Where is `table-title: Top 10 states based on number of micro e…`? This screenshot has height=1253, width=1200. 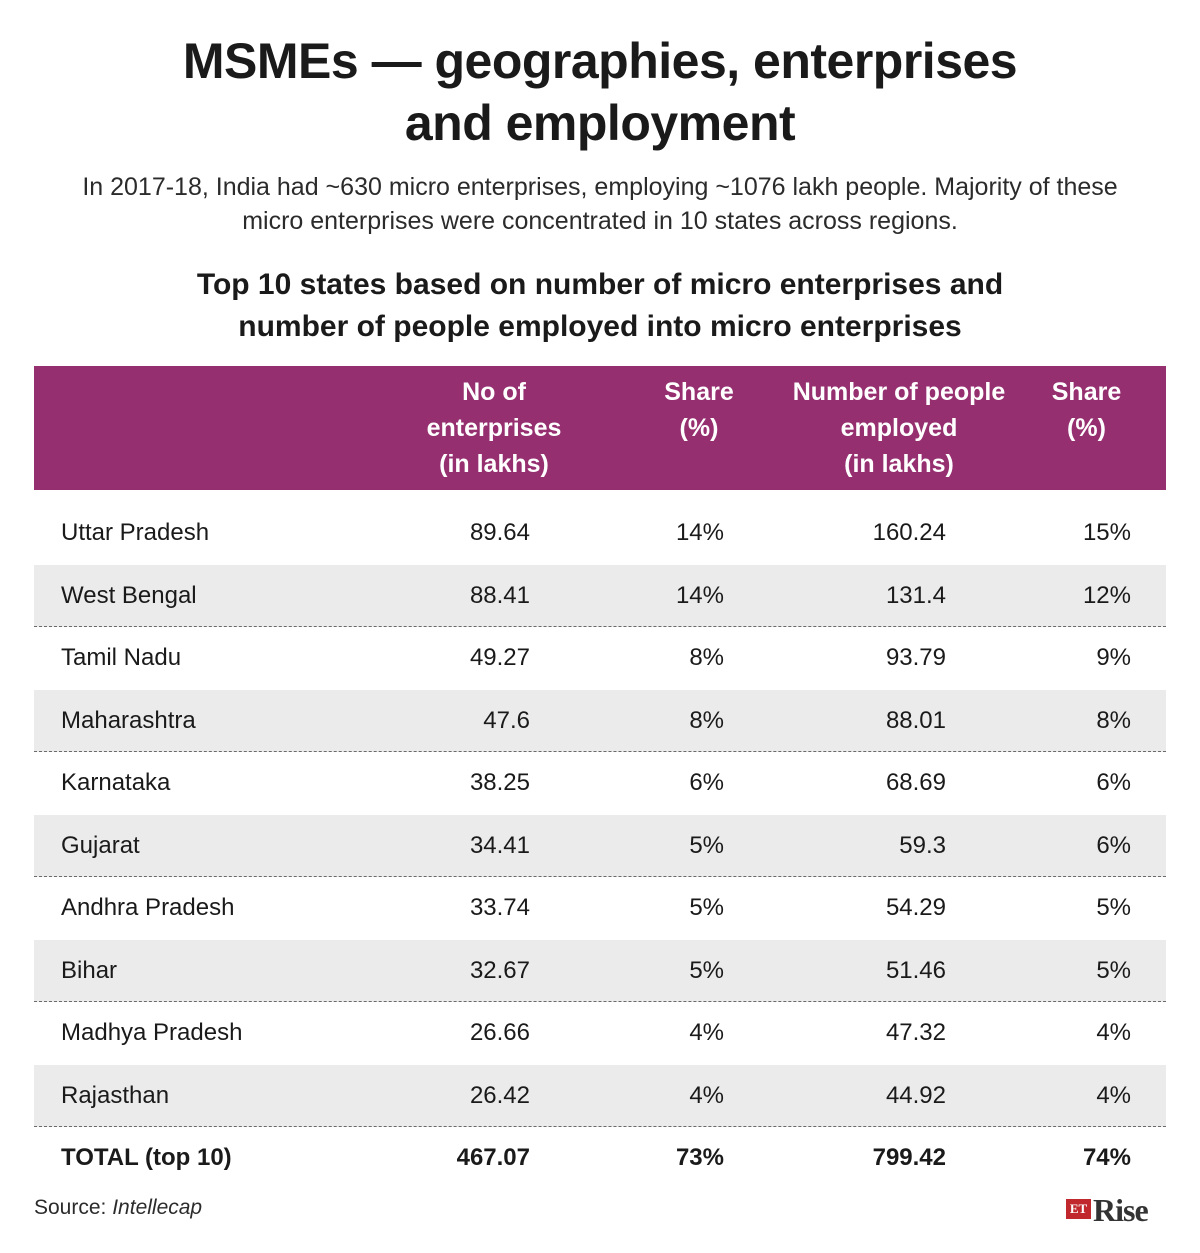
table-title: Top 10 states based on number of micro e… is located at coordinates (600, 306).